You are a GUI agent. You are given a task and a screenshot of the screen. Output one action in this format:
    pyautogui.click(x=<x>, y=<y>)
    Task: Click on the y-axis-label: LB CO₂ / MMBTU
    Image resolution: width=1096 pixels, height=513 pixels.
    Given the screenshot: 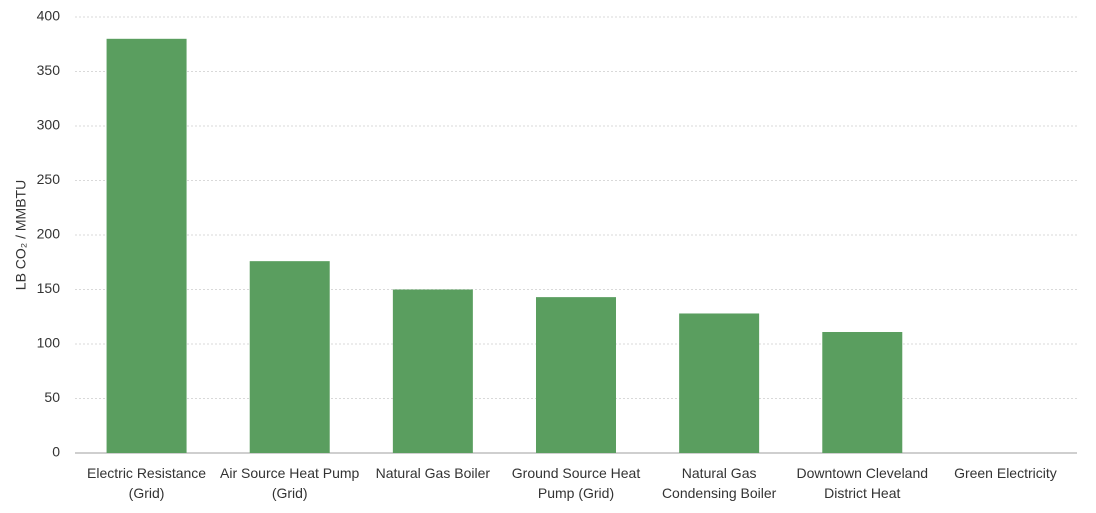 What is the action you would take?
    pyautogui.click(x=21, y=235)
    